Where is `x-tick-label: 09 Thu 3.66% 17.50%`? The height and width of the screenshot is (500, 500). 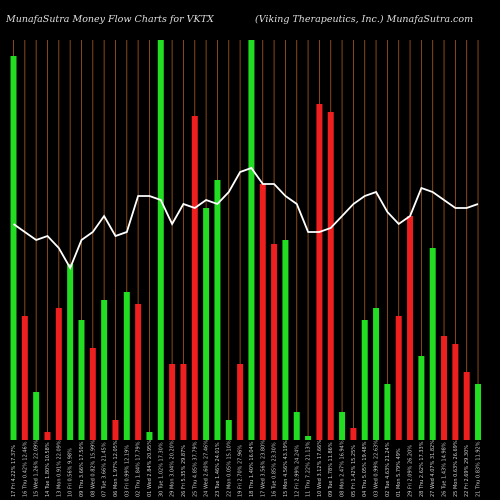
x-tick-label: 09 Thu 3.66% 17.50% is located at coordinates (82, 469).